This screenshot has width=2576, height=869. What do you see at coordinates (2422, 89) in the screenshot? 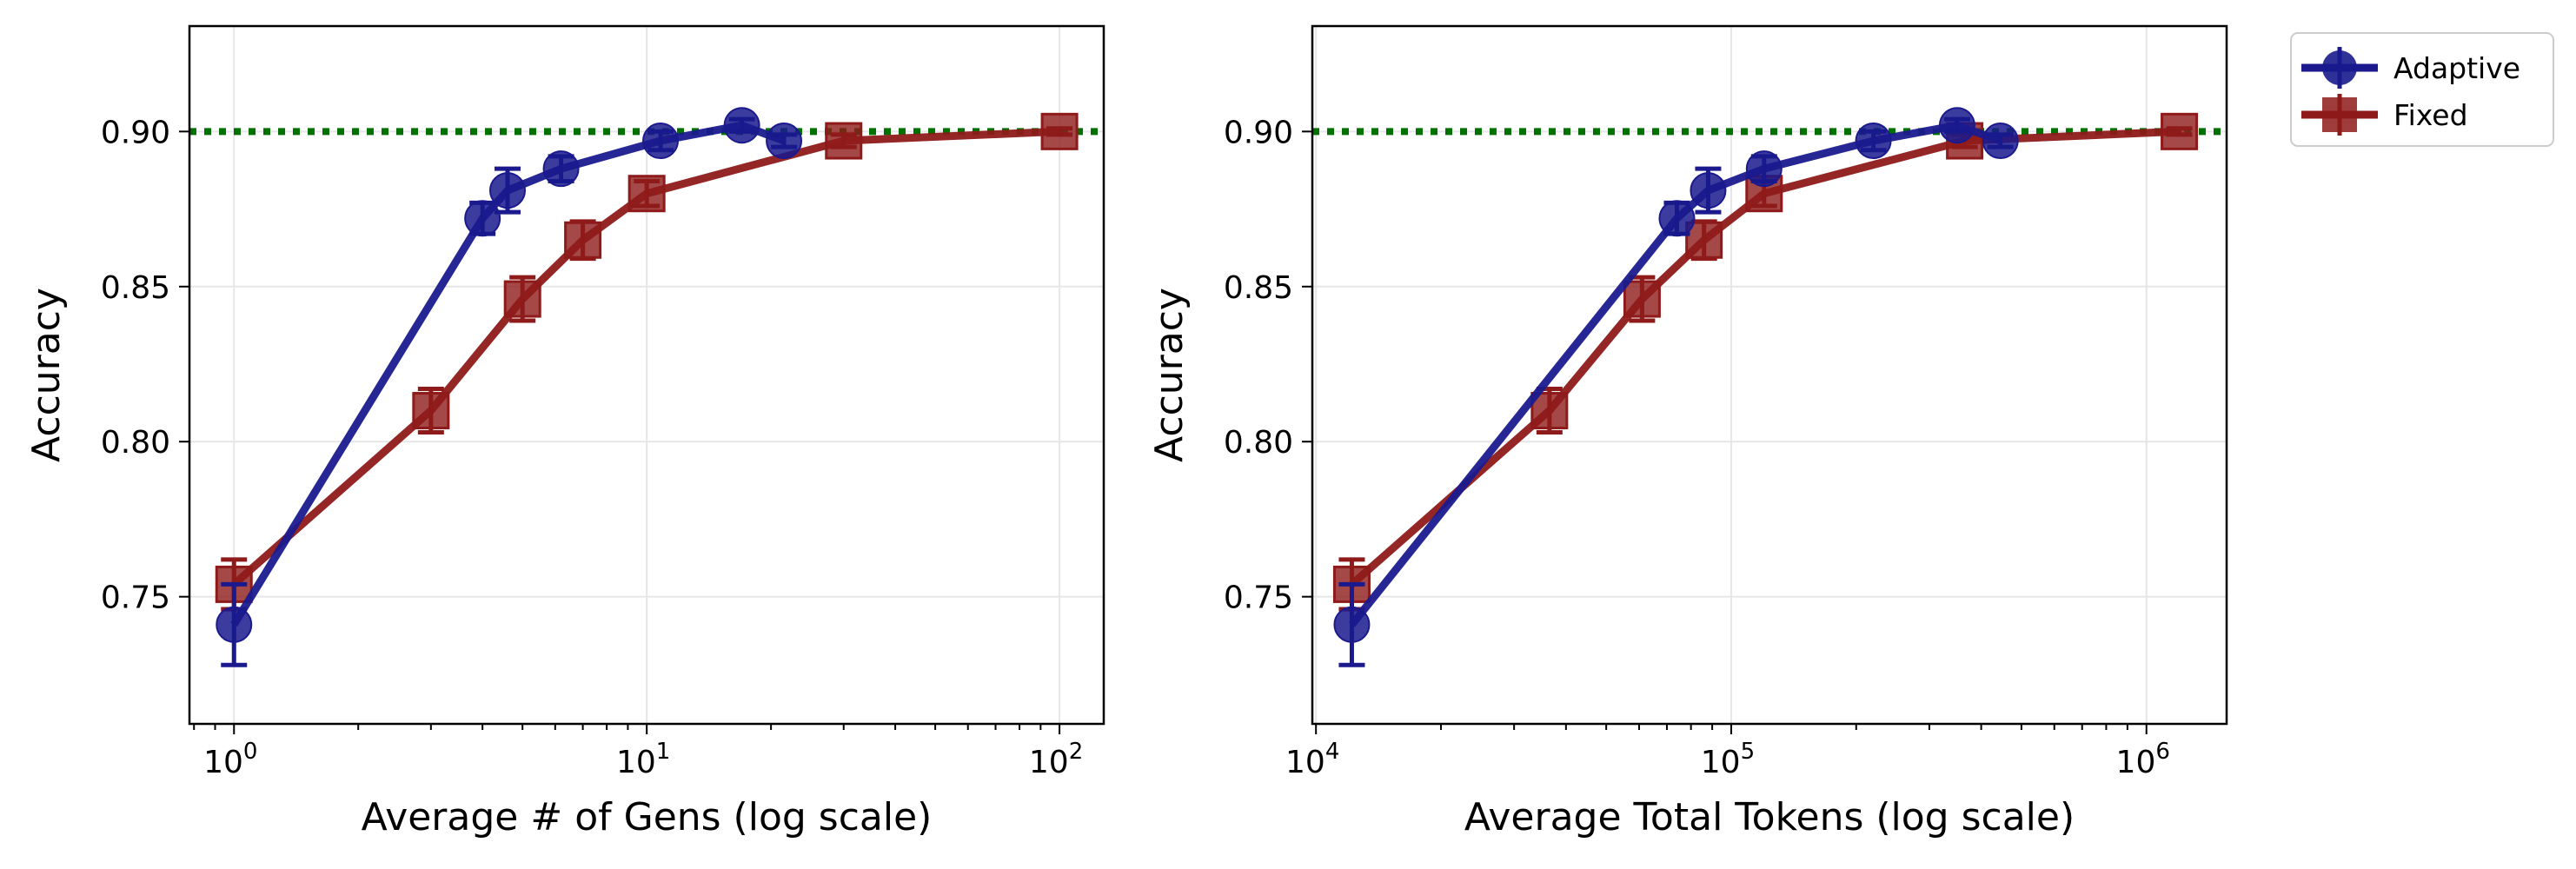
I see `legend: Adaptive Fixed` at bounding box center [2422, 89].